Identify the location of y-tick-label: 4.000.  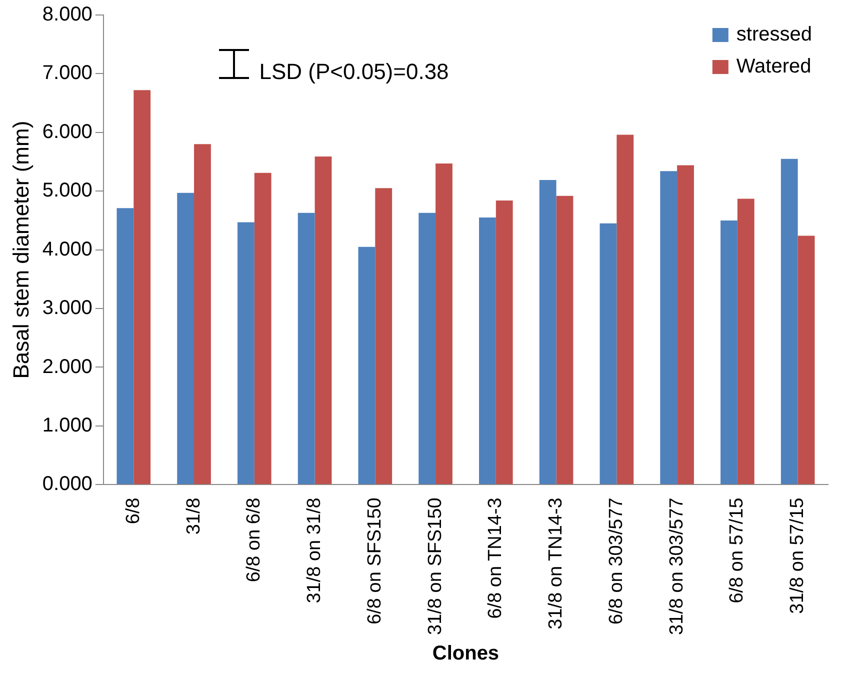
(67, 249).